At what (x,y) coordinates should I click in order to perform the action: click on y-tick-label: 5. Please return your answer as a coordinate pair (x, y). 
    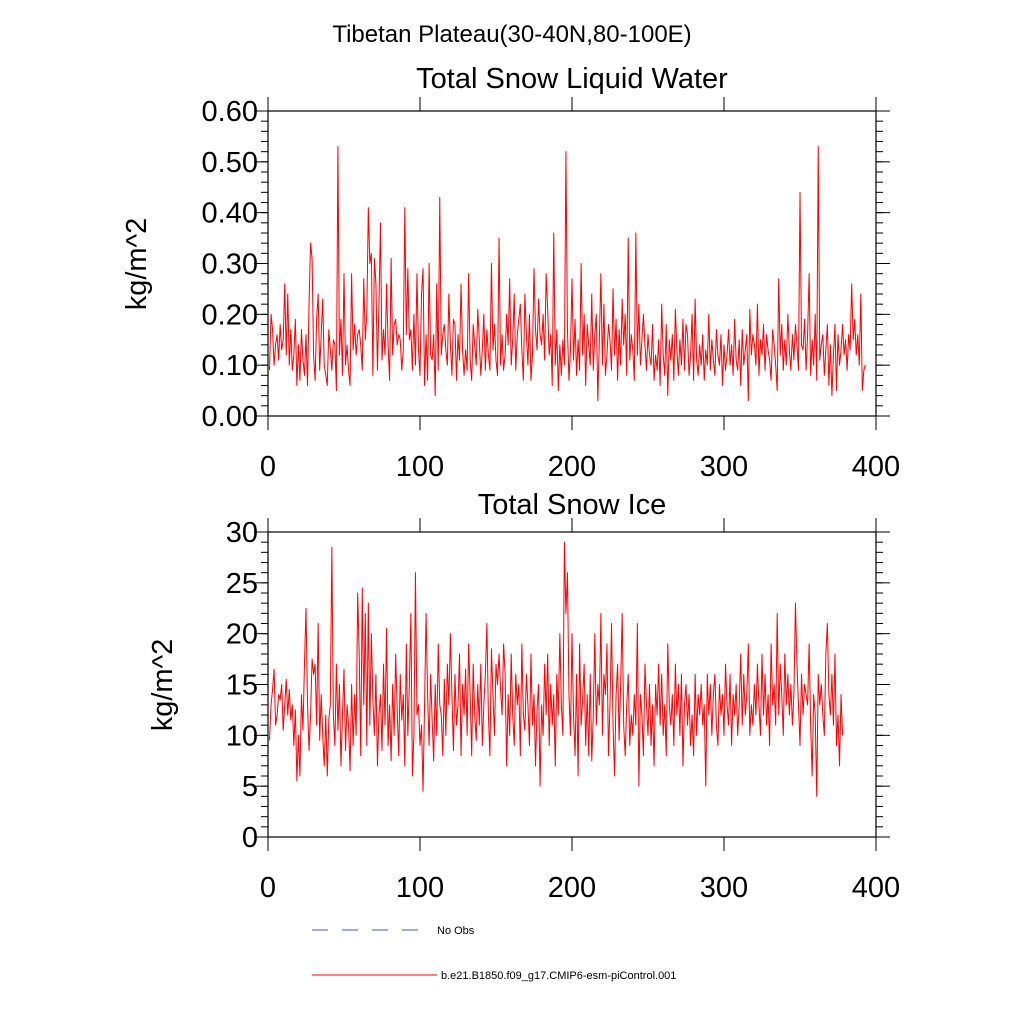
    Looking at the image, I should click on (250, 787).